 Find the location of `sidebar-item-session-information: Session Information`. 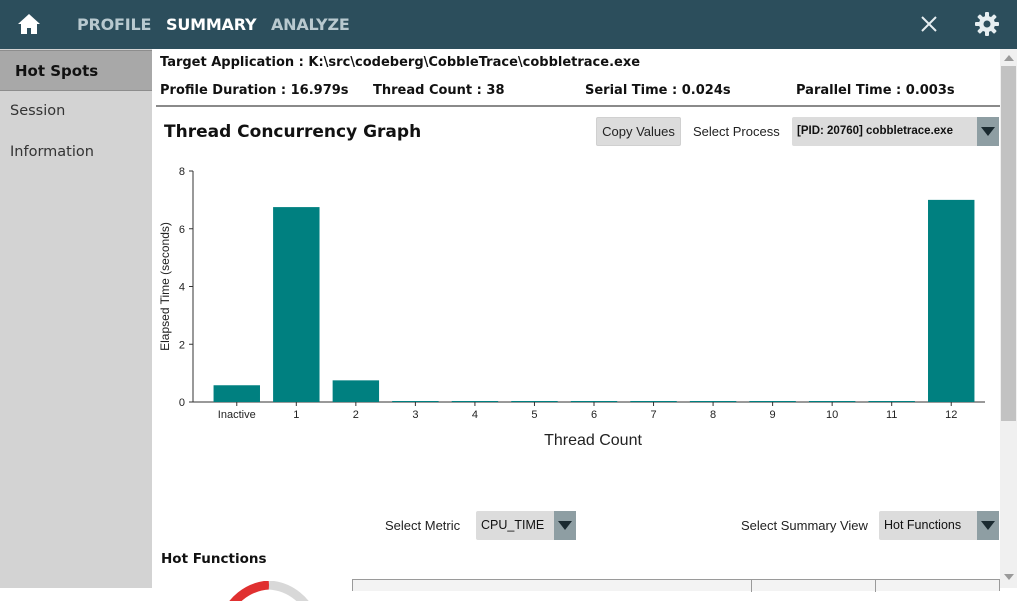

sidebar-item-session-information: Session Information is located at coordinates (52, 131).